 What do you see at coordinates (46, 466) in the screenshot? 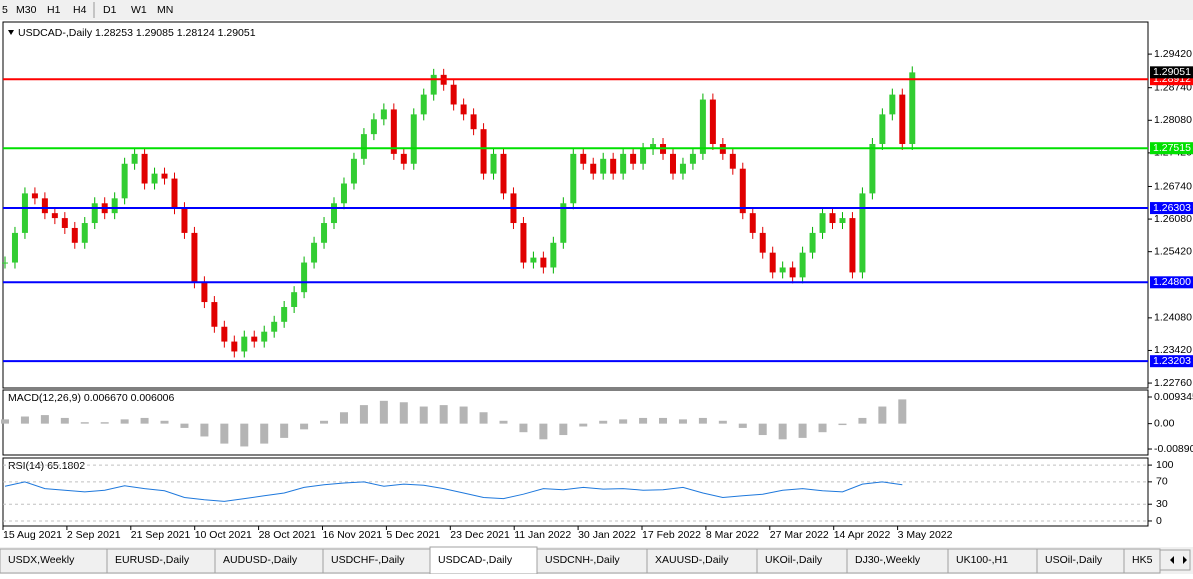
I see `rsi-label: RSI(14) 65.1802` at bounding box center [46, 466].